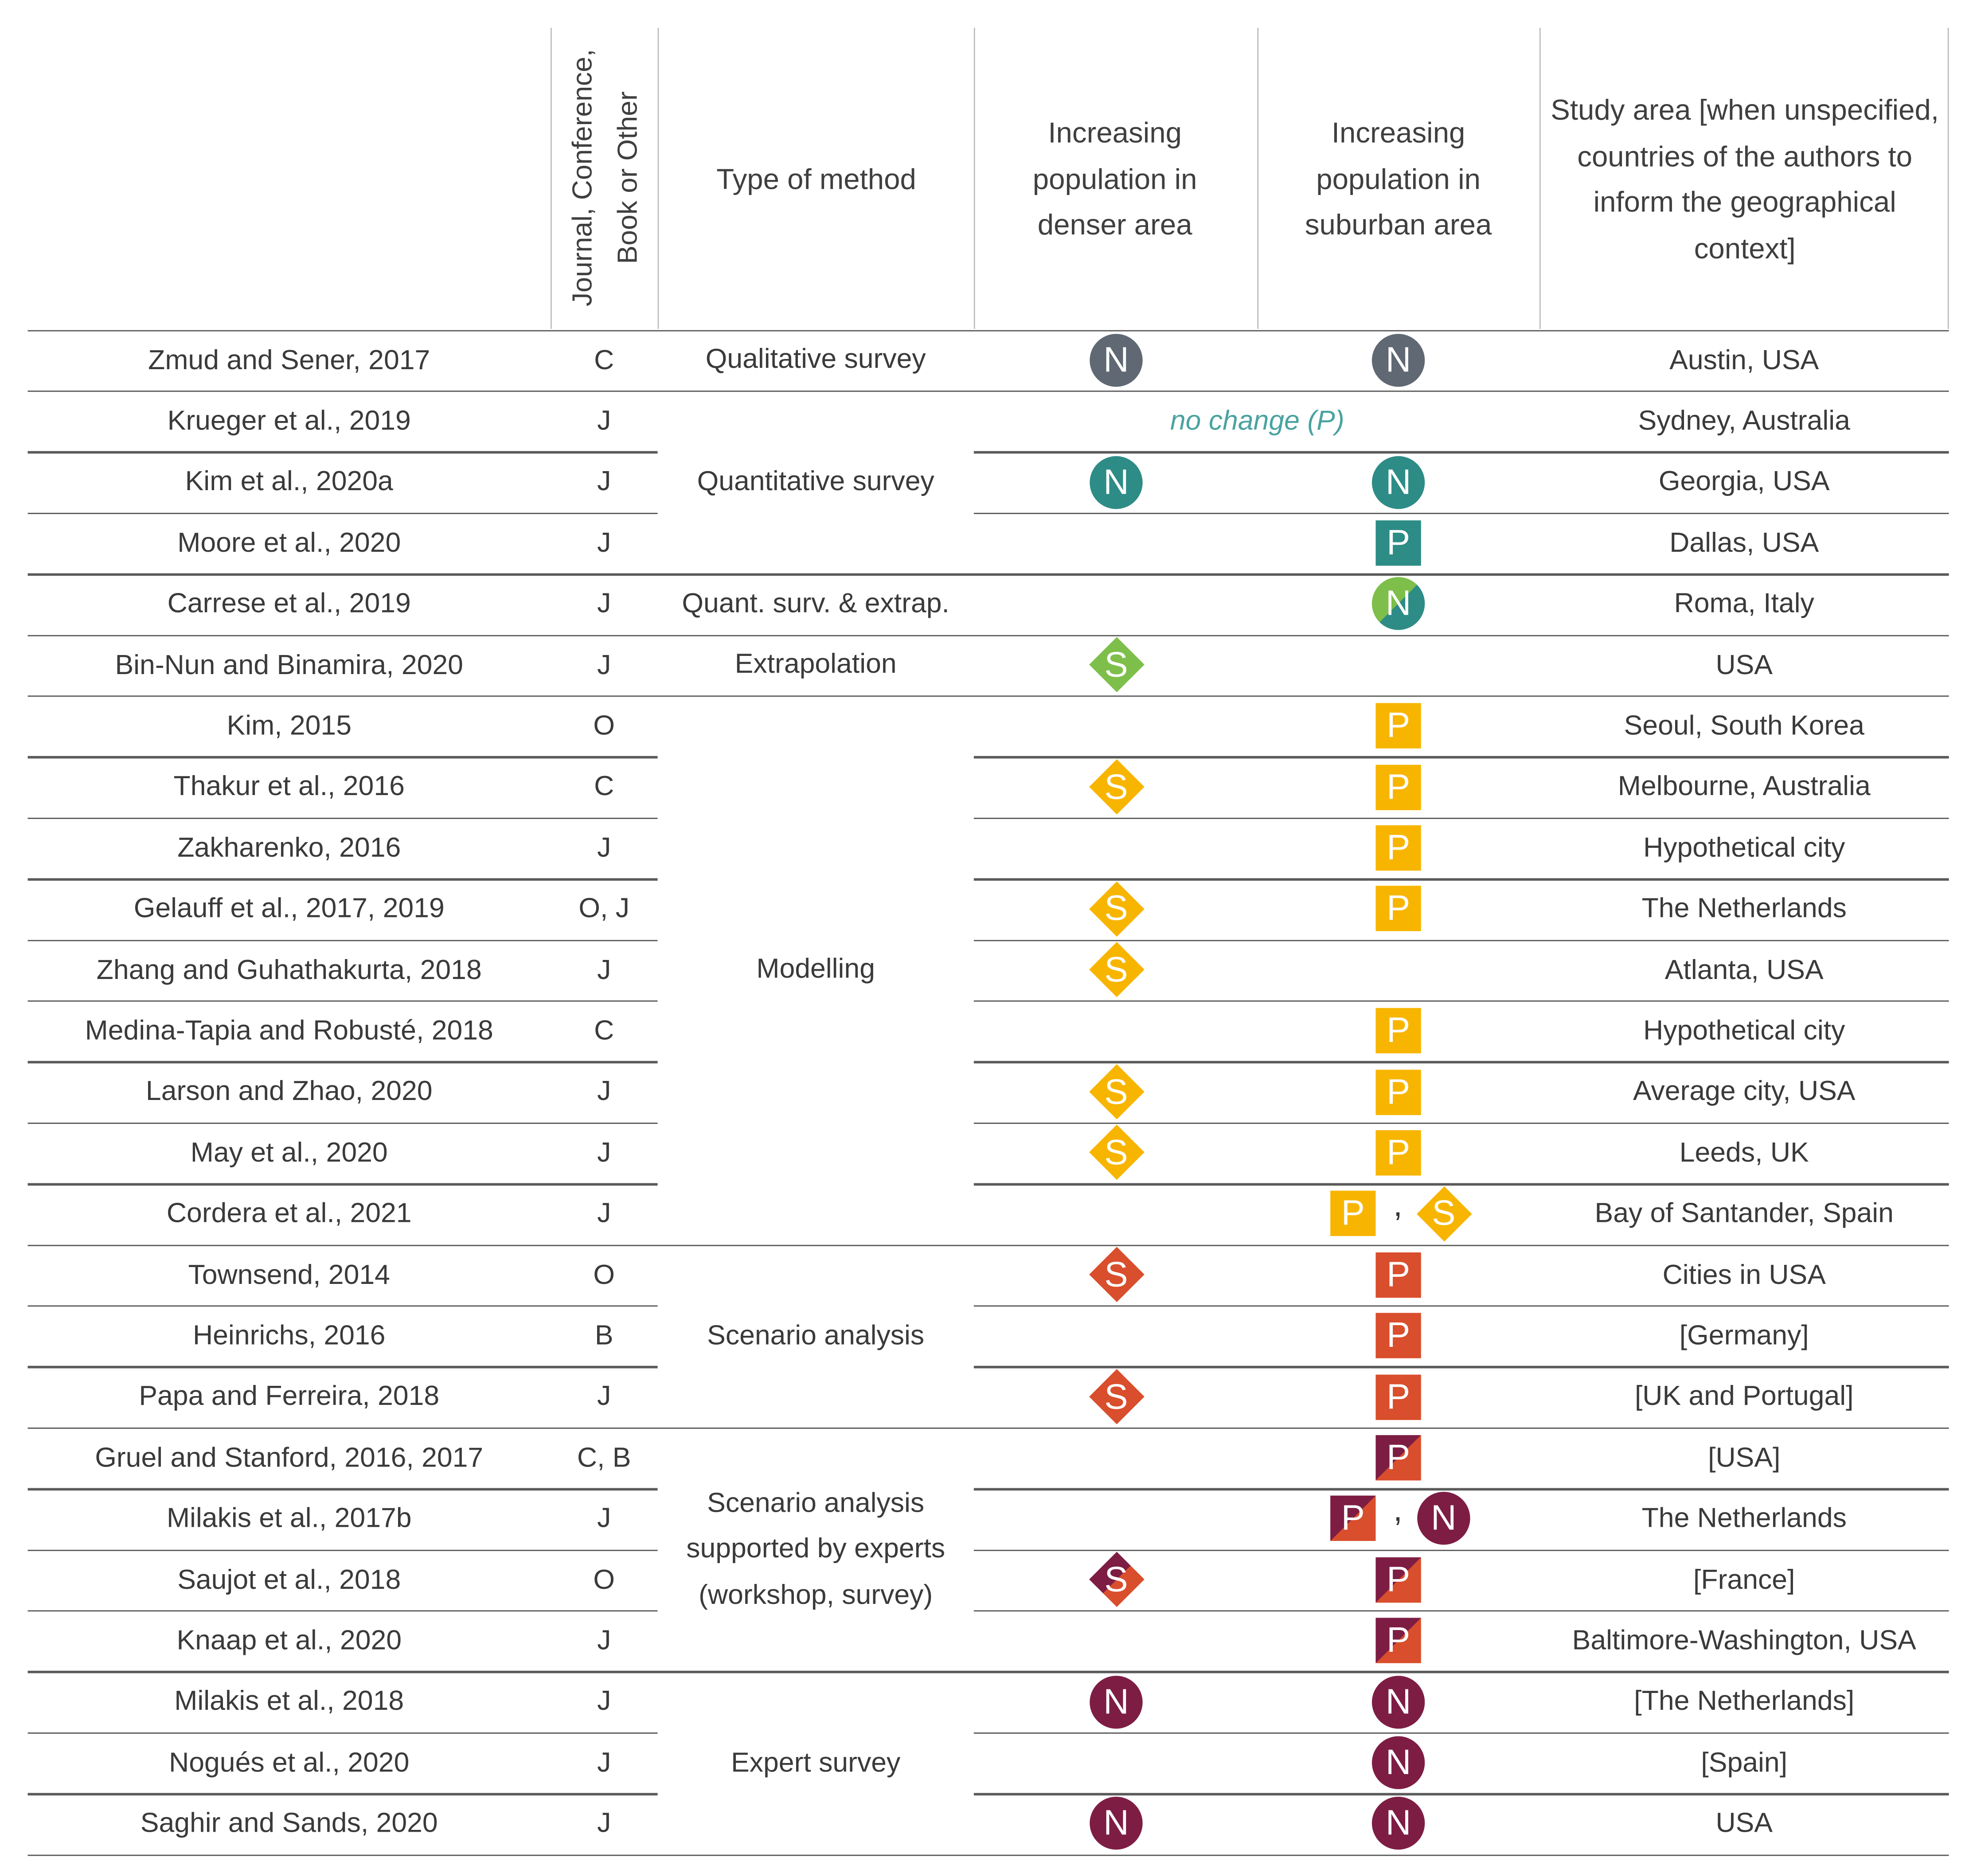 The image size is (1973, 1876). I want to click on study-cell: Moore et al., 2020, so click(289, 542).